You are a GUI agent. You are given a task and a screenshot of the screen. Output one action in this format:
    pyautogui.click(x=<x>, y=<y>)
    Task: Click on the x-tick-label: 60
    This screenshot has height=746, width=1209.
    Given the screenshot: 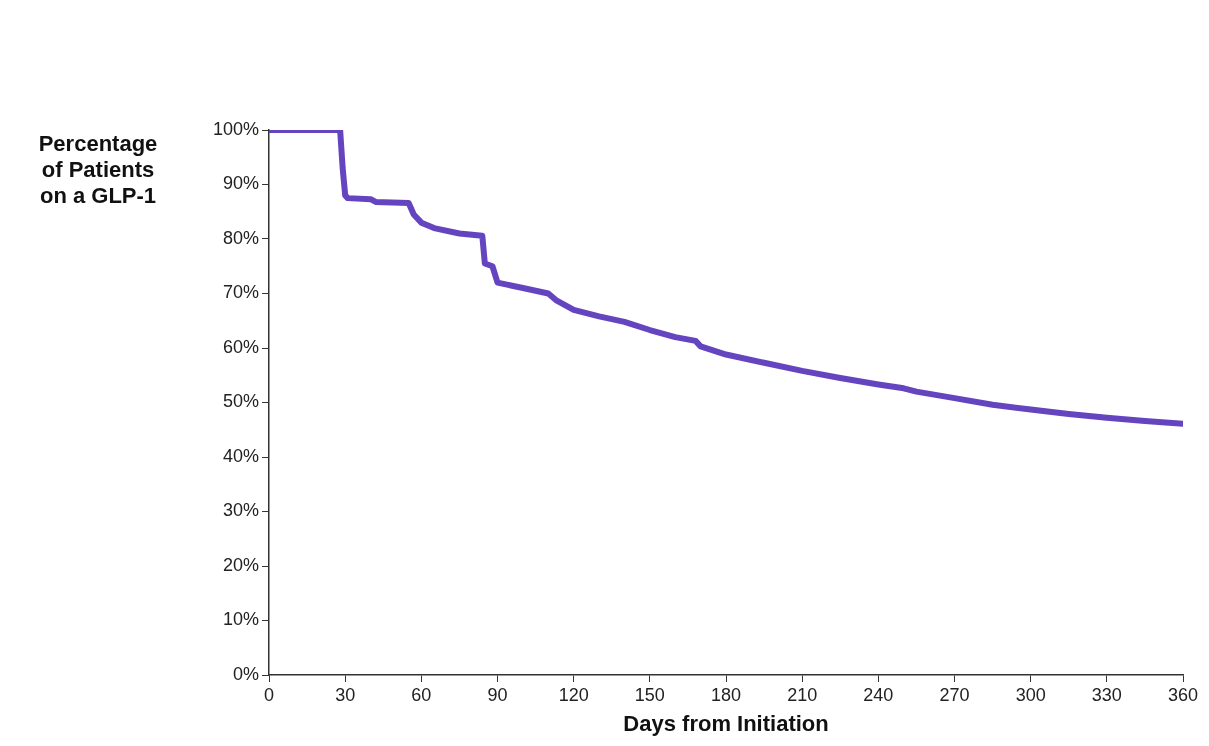 What is the action you would take?
    pyautogui.click(x=421, y=694)
    